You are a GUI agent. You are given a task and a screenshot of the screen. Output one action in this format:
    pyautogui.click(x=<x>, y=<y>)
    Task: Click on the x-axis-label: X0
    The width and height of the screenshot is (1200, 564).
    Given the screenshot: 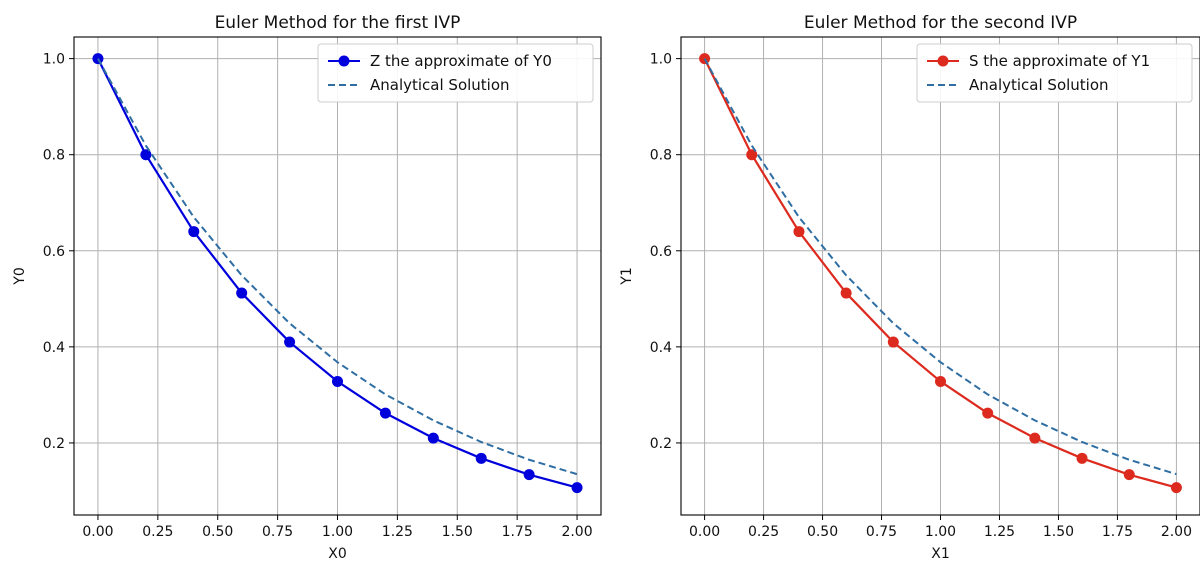 What is the action you would take?
    pyautogui.click(x=337, y=554)
    